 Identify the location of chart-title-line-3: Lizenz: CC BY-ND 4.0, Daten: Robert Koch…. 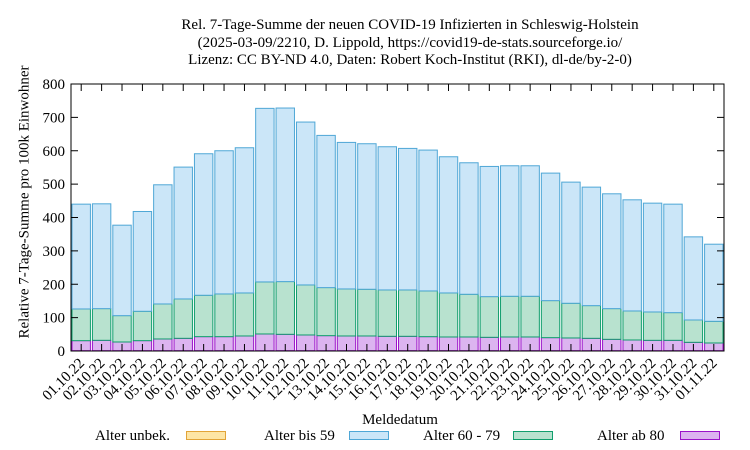
(410, 60).